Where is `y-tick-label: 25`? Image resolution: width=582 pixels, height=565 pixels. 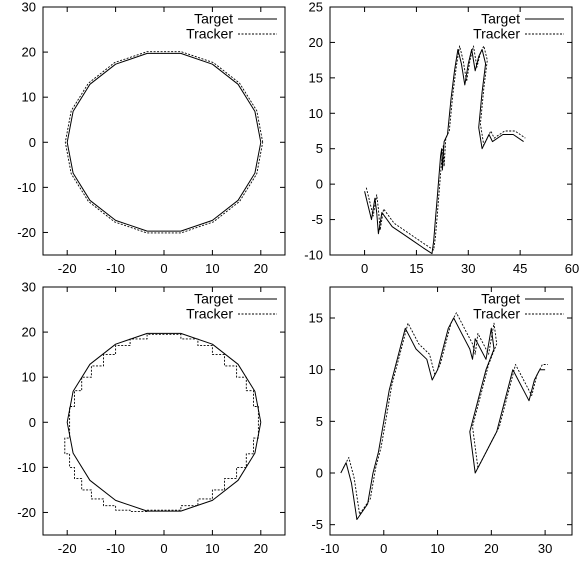 y-tick-label: 25 is located at coordinates (316, 7).